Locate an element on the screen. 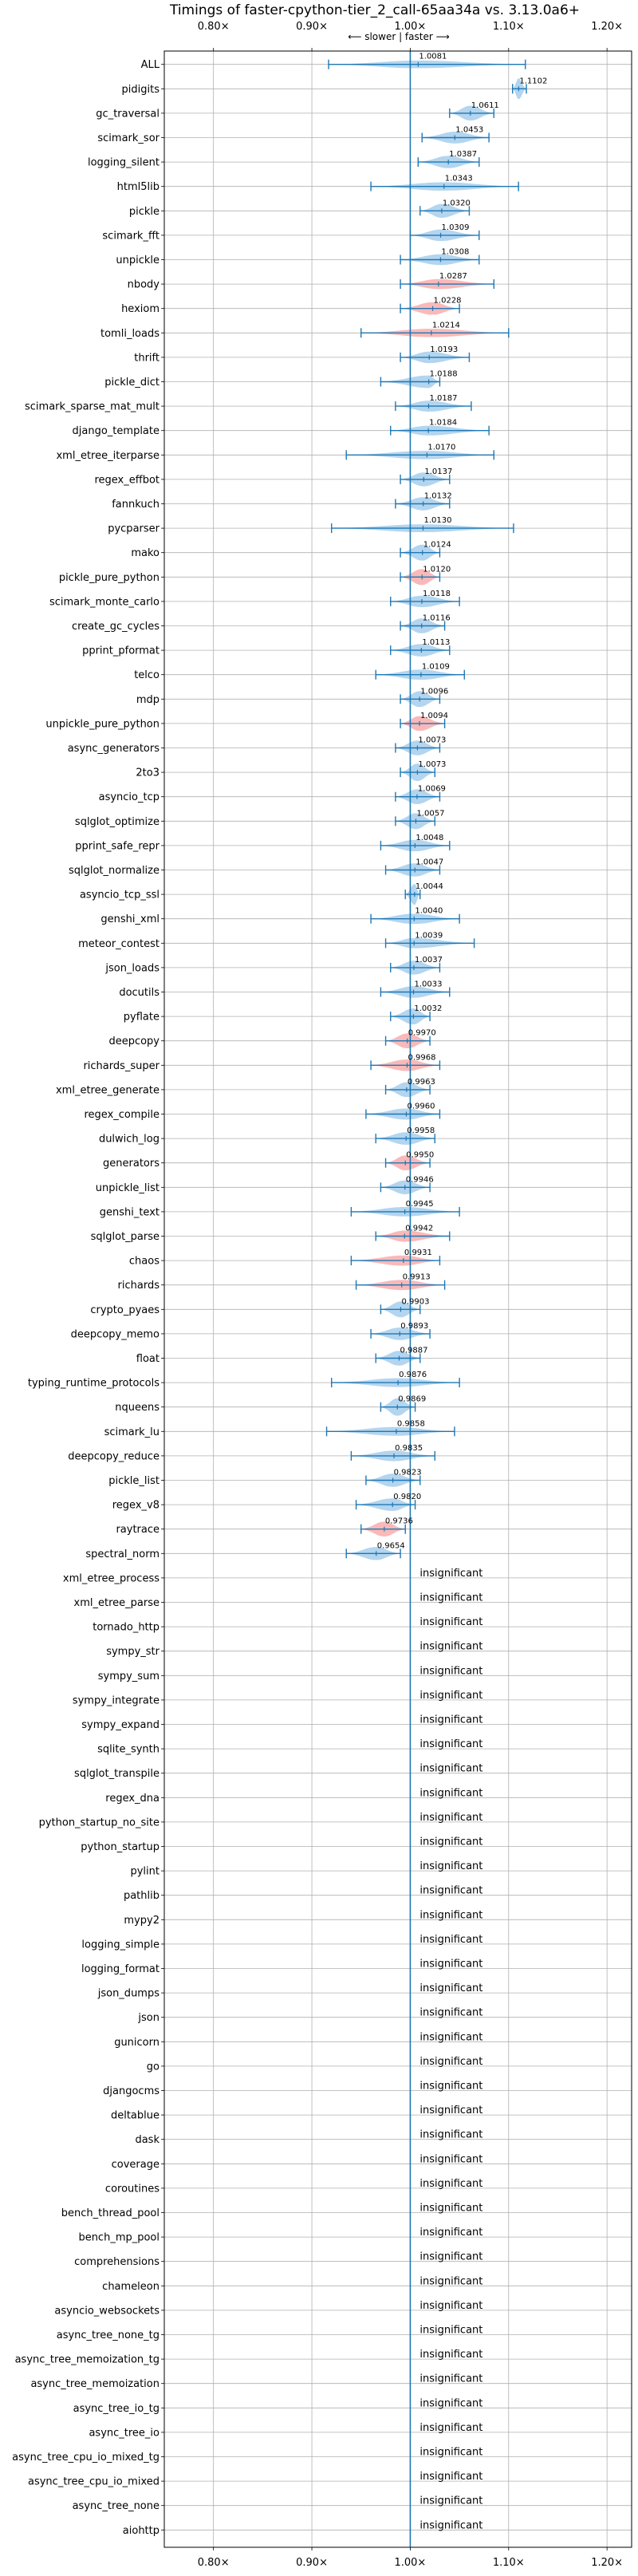  category-label: html5lib is located at coordinates (139, 187).